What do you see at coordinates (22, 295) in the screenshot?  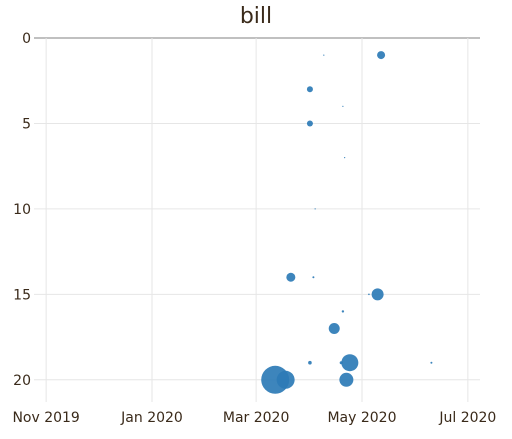 I see `y-tick-label: 15` at bounding box center [22, 295].